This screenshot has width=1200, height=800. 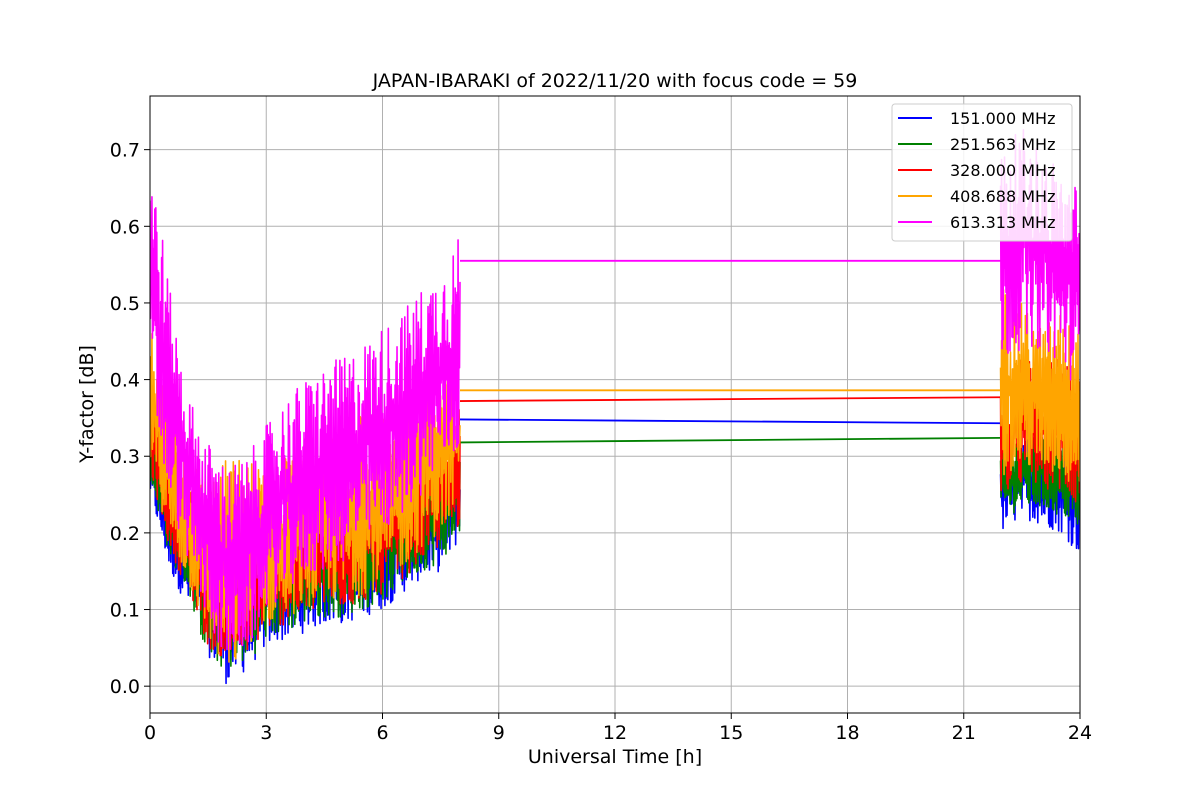 What do you see at coordinates (150, 733) in the screenshot?
I see `x-tick-label: 0` at bounding box center [150, 733].